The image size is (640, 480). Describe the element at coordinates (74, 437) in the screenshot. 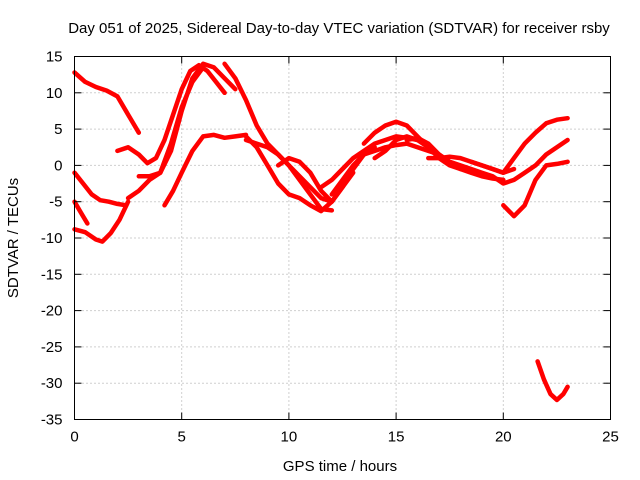

I see `x-tick-label: 0` at that location.